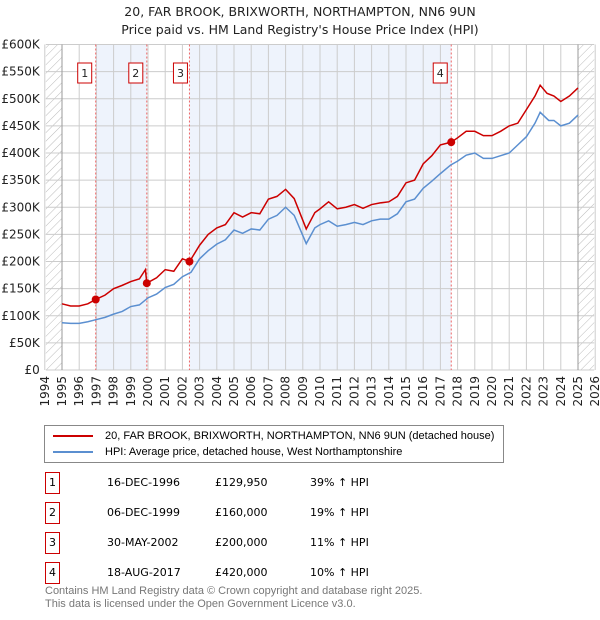 This screenshot has height=620, width=600. I want to click on x-tick-label: 2025, so click(578, 391).